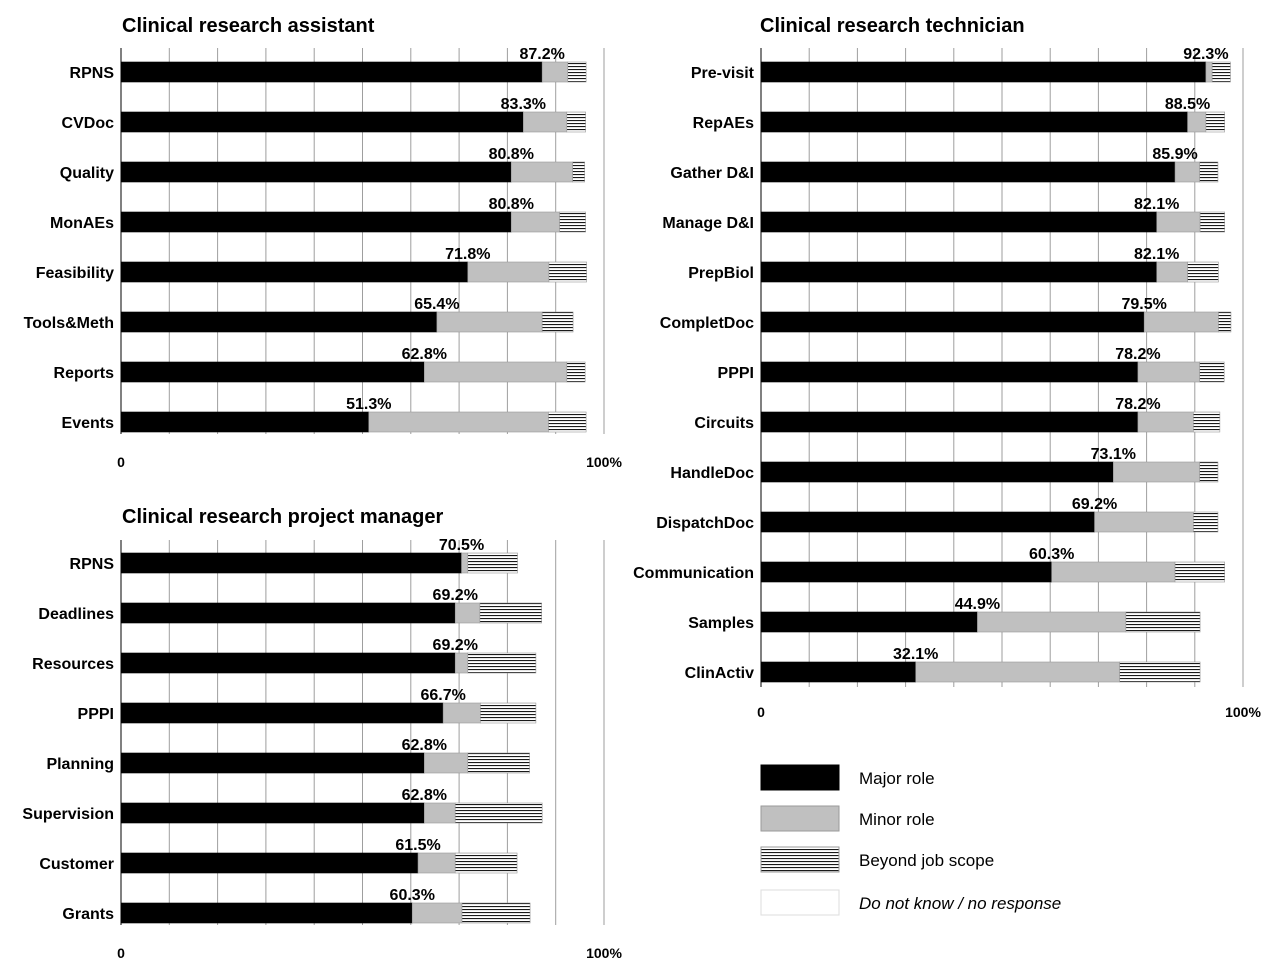 The height and width of the screenshot is (962, 1265). What do you see at coordinates (719, 673) in the screenshot?
I see `category-label: ClinActiv` at bounding box center [719, 673].